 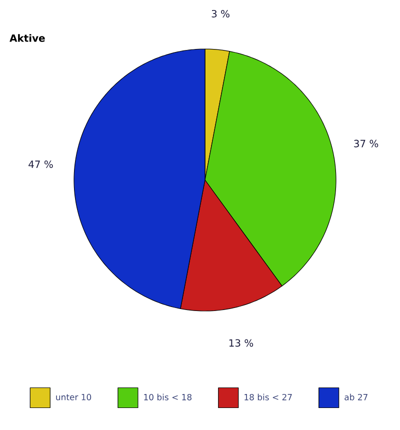 What do you see at coordinates (356, 397) in the screenshot?
I see `legend-label: ab 27` at bounding box center [356, 397].